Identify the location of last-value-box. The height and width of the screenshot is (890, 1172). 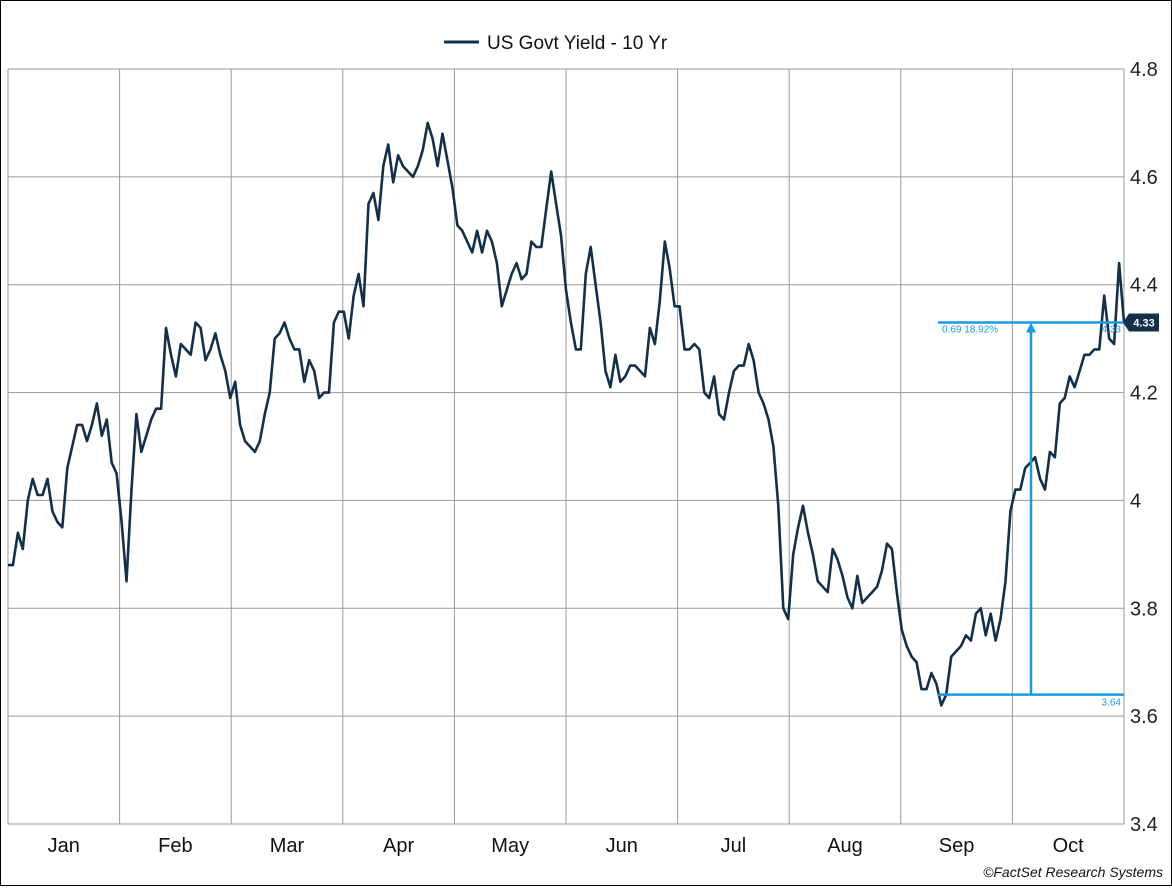
(1141, 322).